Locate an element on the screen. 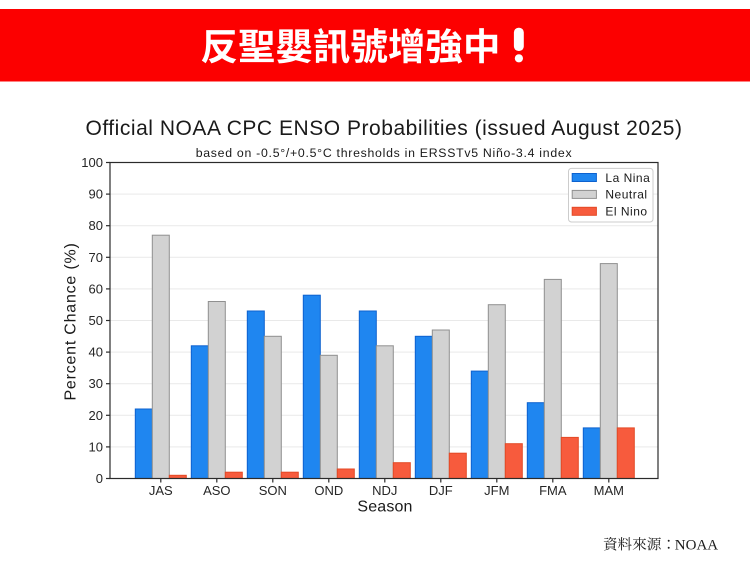 This screenshot has height=563, width=750. svg-text: Percent Chance (%) is located at coordinates (71, 321).